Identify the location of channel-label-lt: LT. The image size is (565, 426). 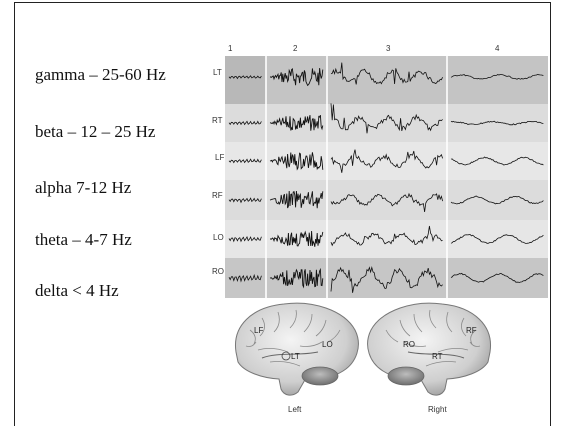
(217, 72).